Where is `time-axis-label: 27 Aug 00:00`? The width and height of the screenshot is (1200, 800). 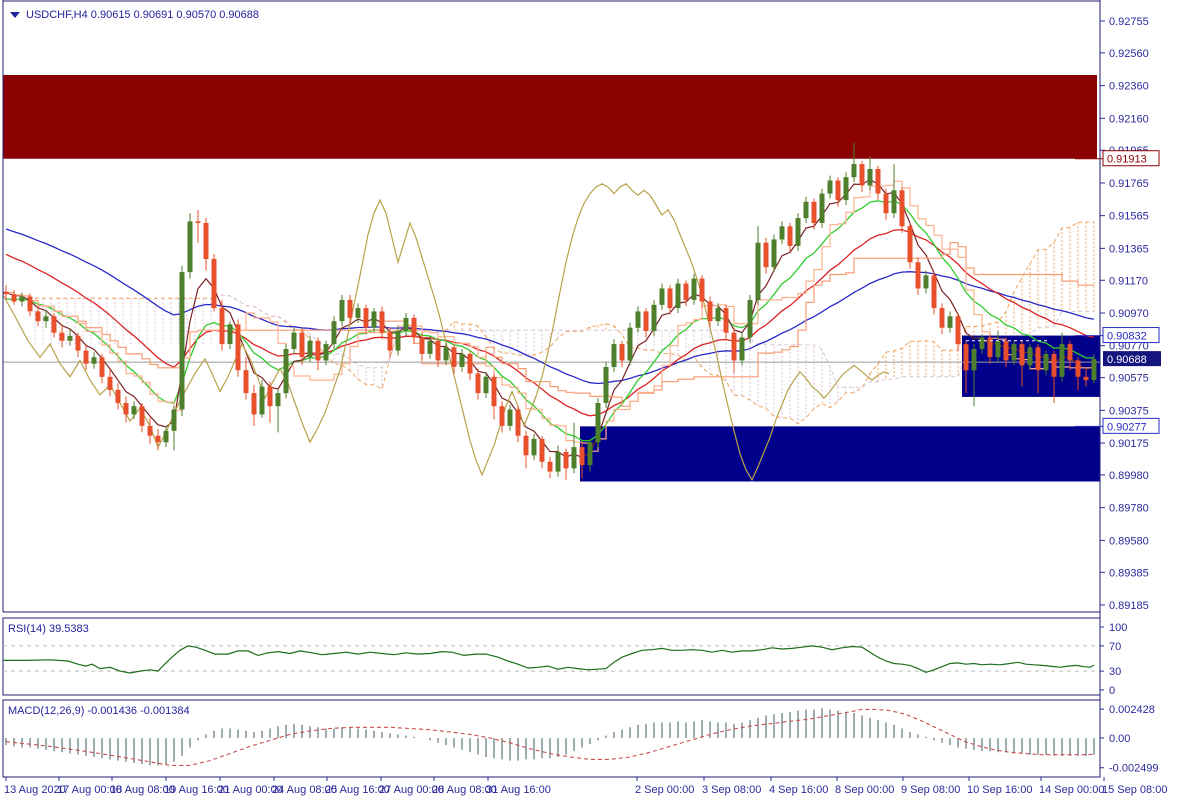 time-axis-label: 27 Aug 00:00 is located at coordinates (411, 790).